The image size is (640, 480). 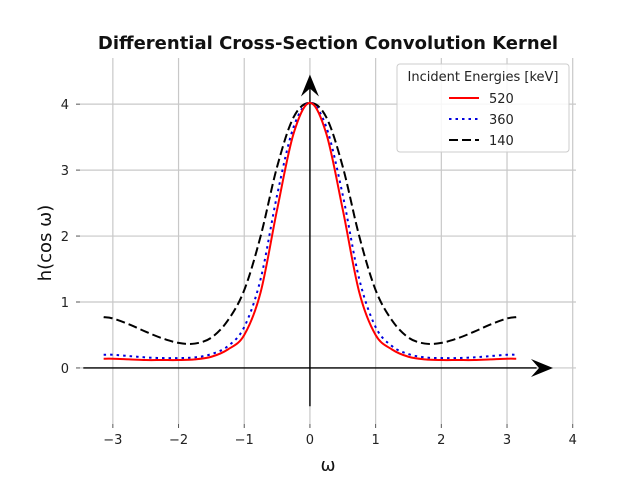 What do you see at coordinates (45, 243) in the screenshot?
I see `y-axis-label: h(cos ω)` at bounding box center [45, 243].